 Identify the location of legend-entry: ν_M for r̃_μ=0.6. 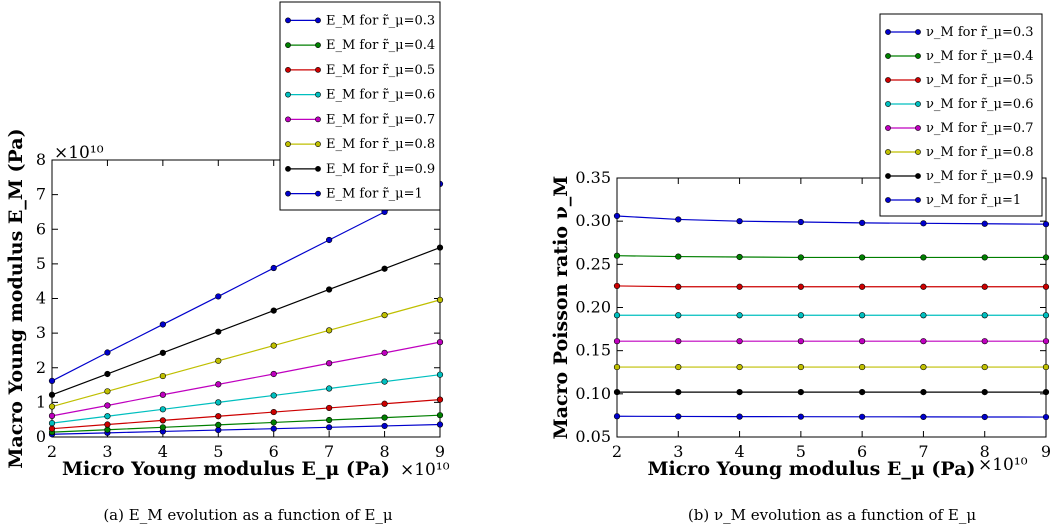
(980, 104).